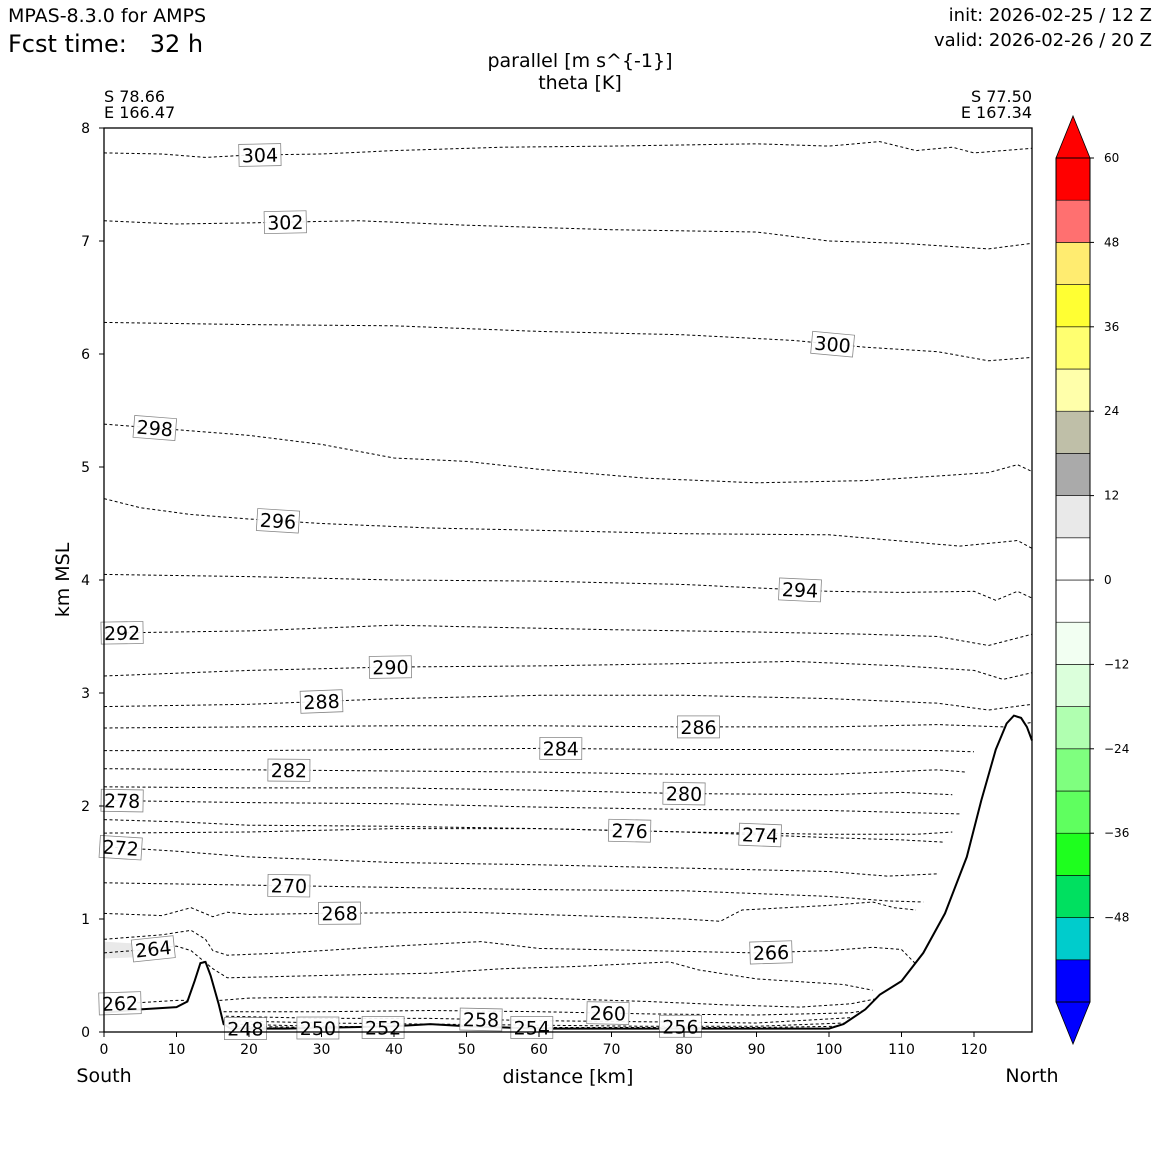 This screenshot has height=1160, width=1160. I want to click on theta-label-304: 304, so click(260, 156).